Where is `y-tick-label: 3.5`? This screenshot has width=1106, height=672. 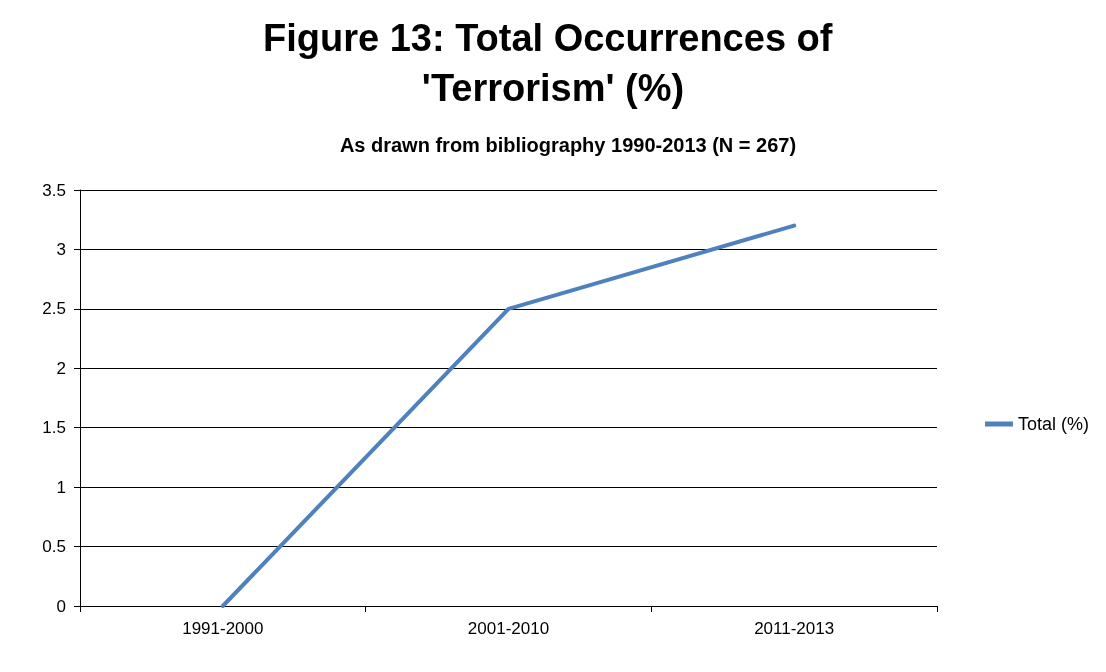
y-tick-label: 3.5 is located at coordinates (54, 190).